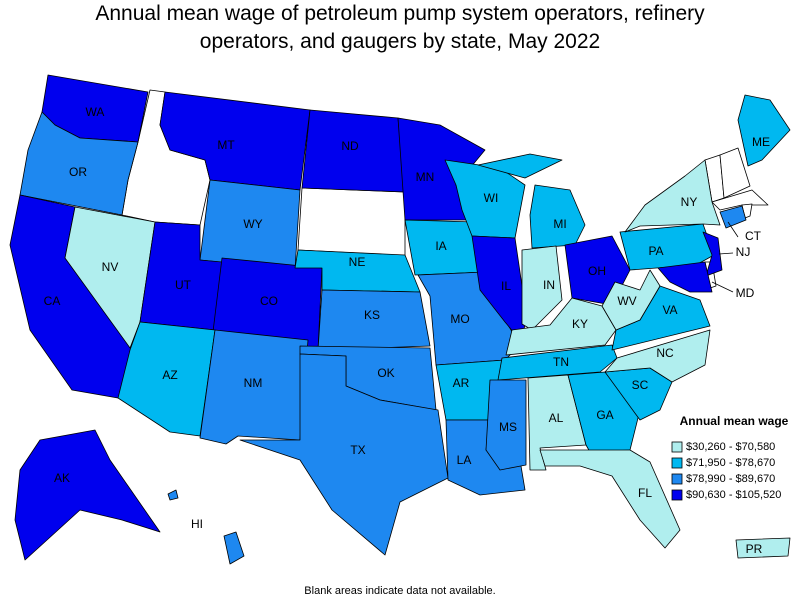 The image size is (800, 600). I want to click on state-label: ME, so click(761, 142).